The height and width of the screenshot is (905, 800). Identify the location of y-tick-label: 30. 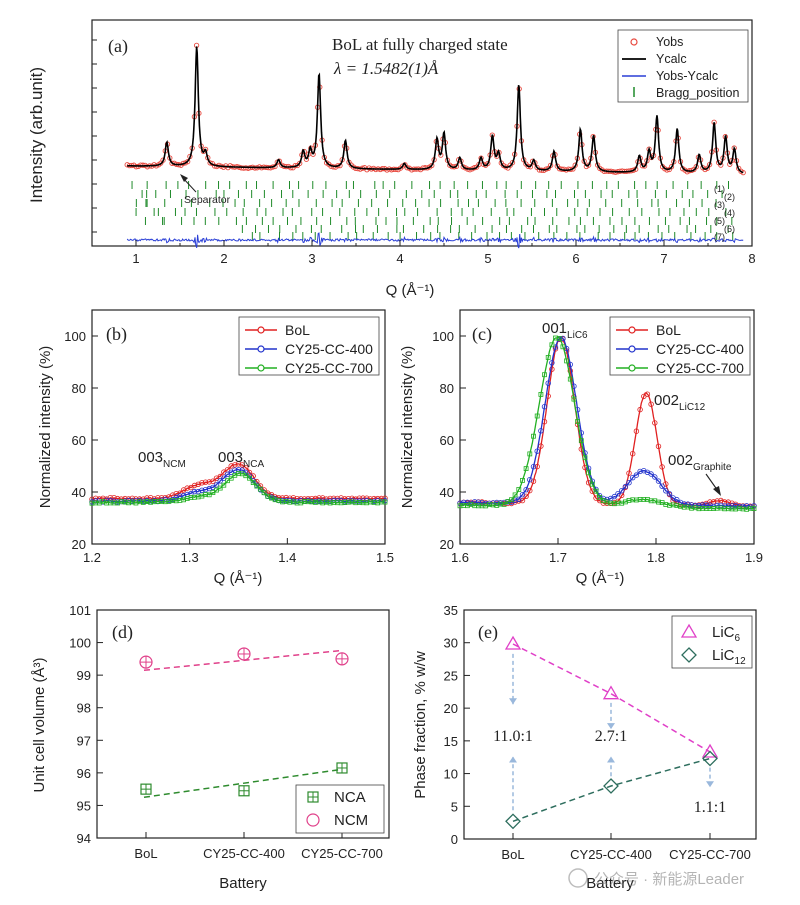
(451, 643).